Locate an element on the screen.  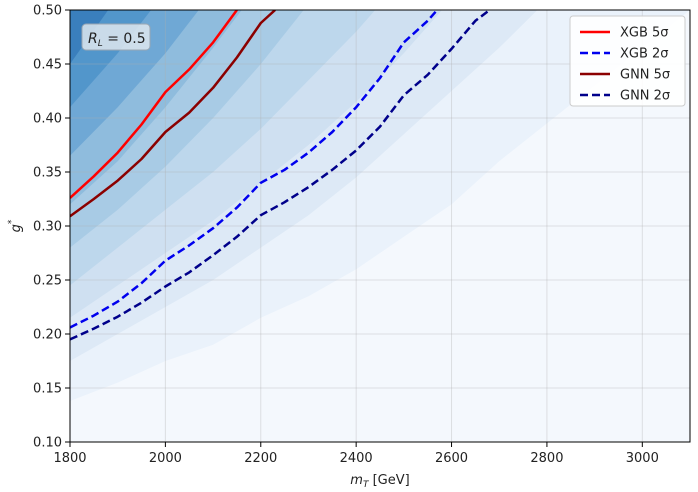
legend-label-0: XGB 5σ is located at coordinates (644, 33).